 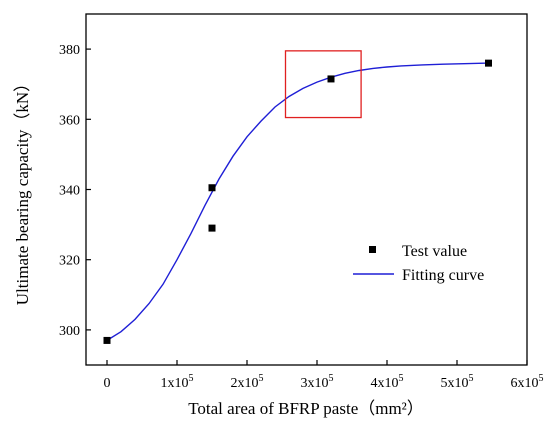 What do you see at coordinates (434, 251) in the screenshot?
I see `legend-label-test-value: Test value` at bounding box center [434, 251].